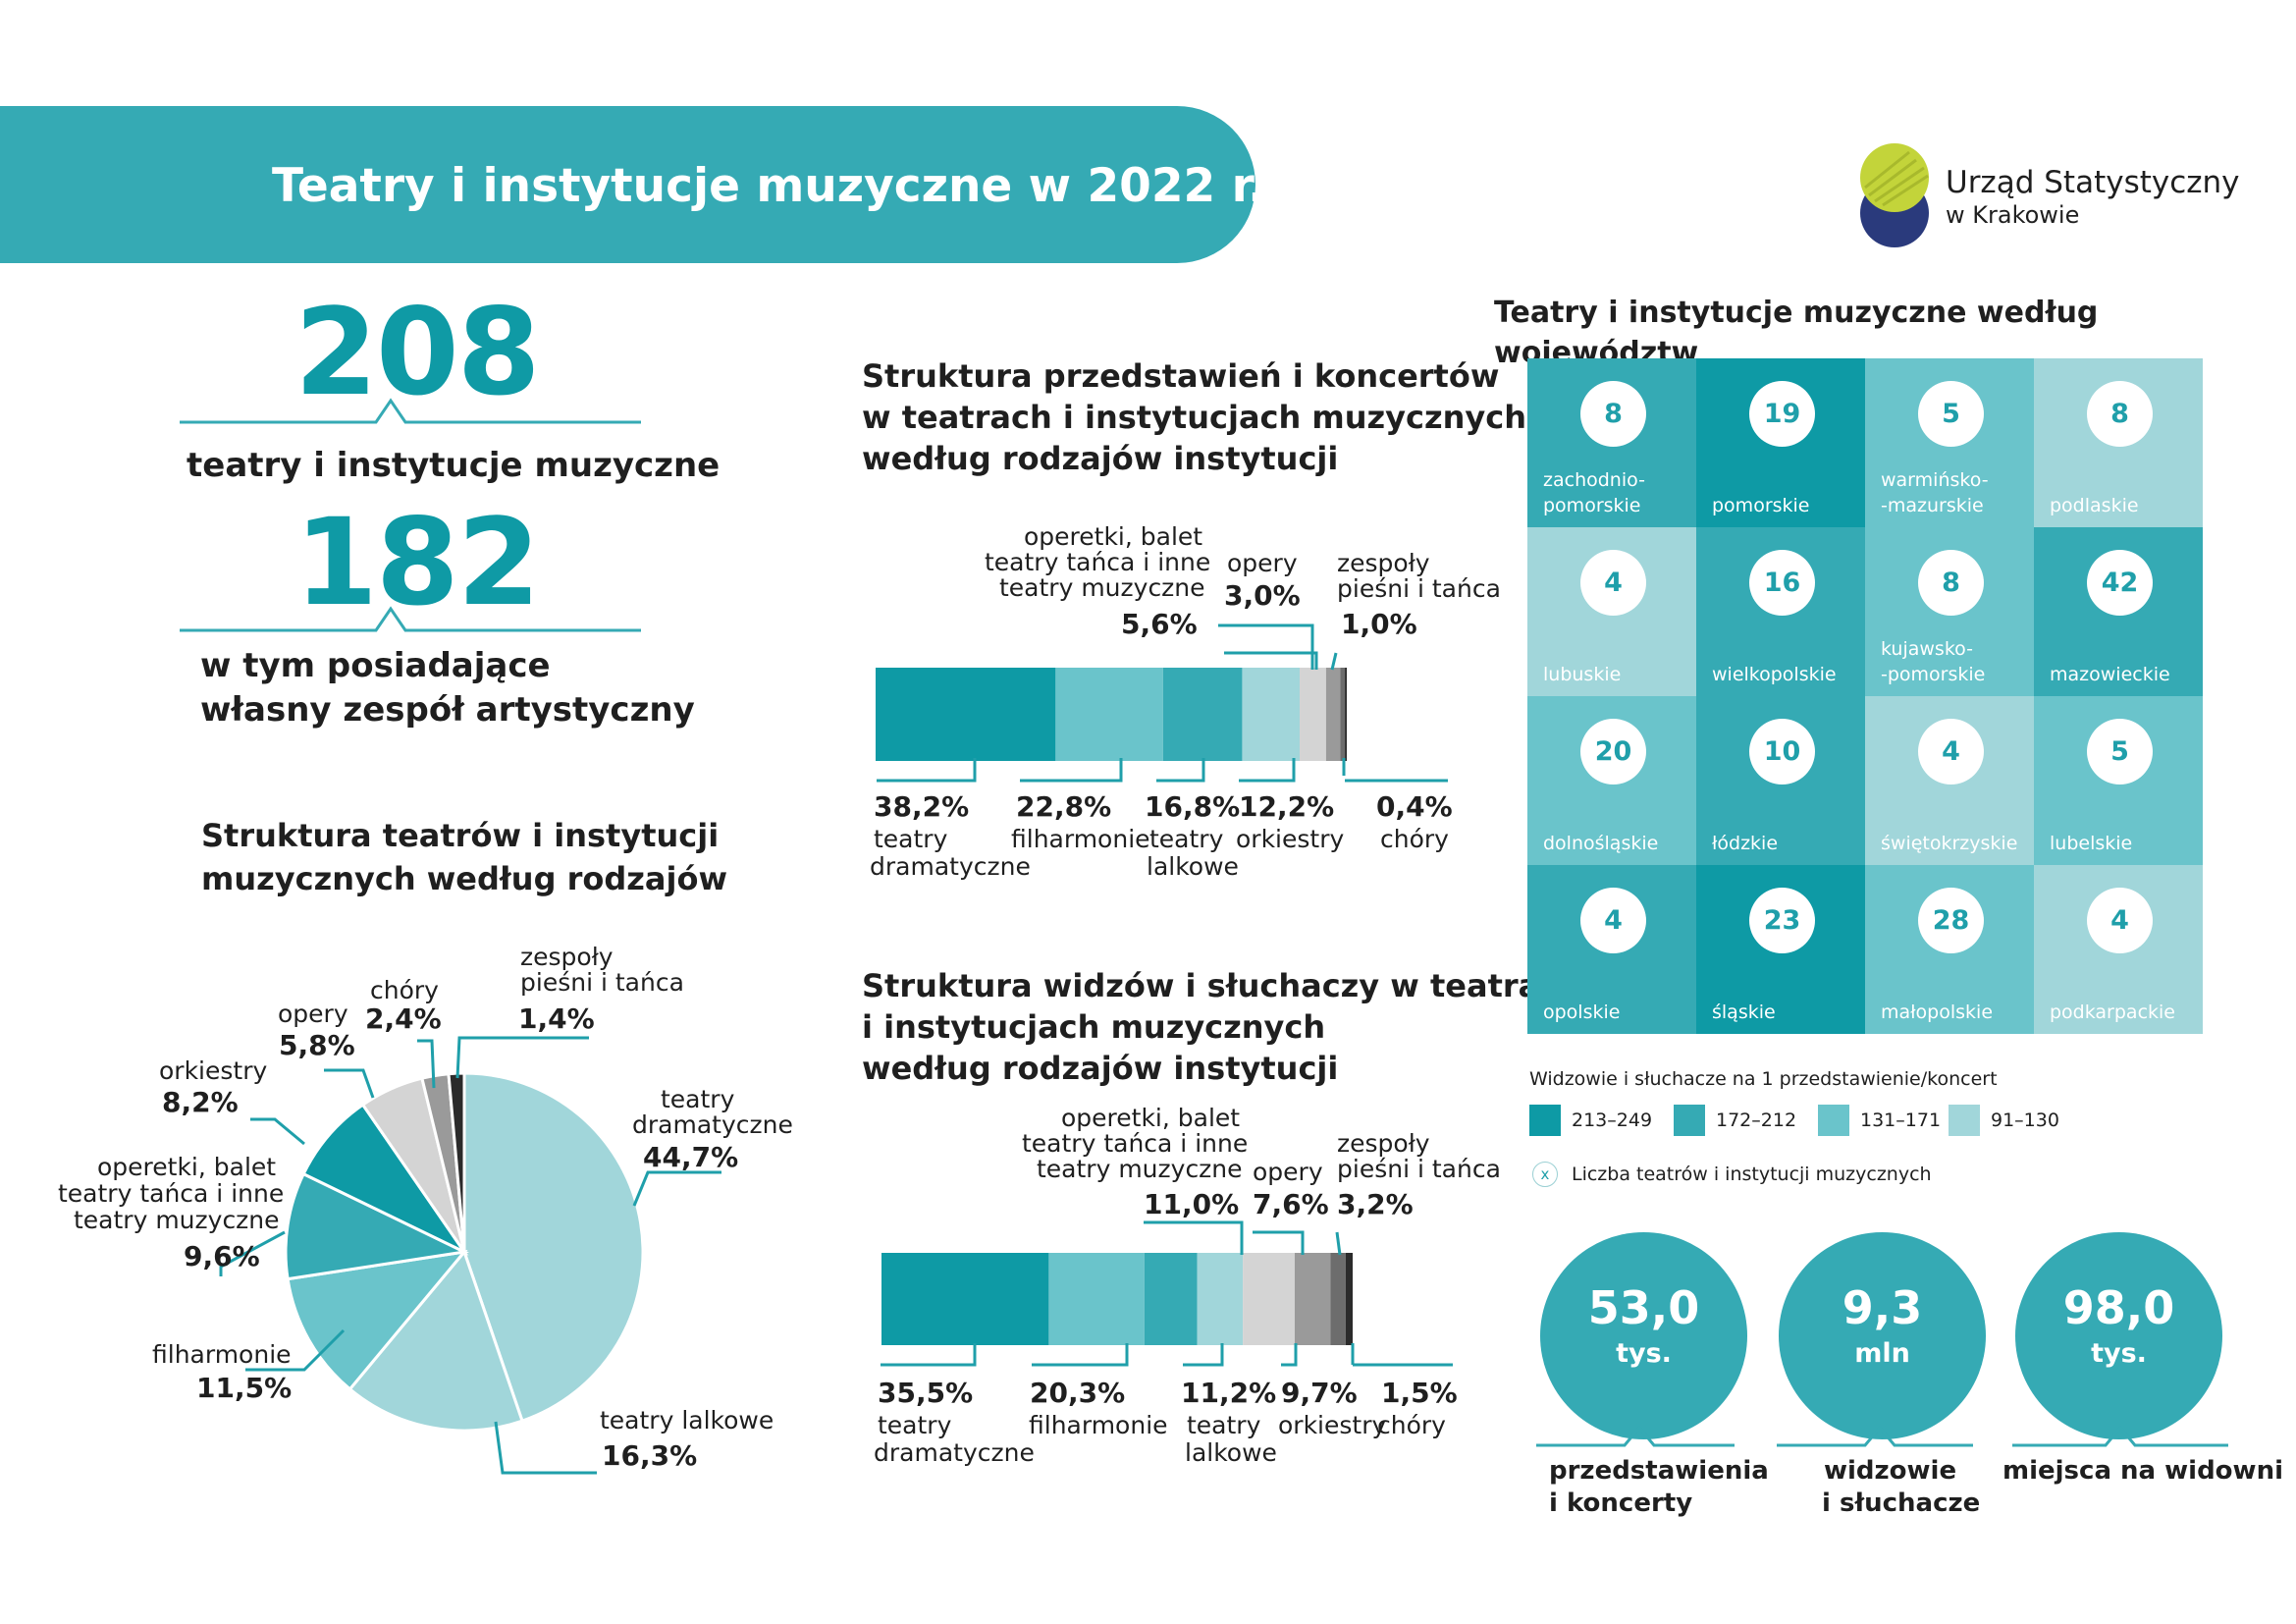 The width and height of the screenshot is (2296, 1624). Describe the element at coordinates (1229, 1393) in the screenshot. I see `bar2-pct-lalk: 11,2%` at that location.